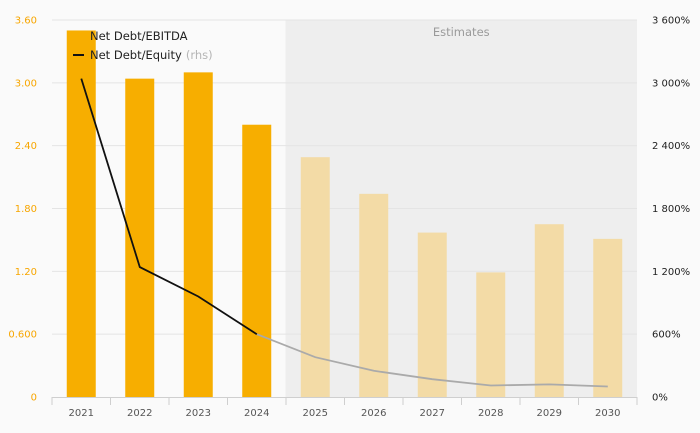 This screenshot has height=433, width=700. I want to click on estimates-label: Estimates, so click(461, 32).